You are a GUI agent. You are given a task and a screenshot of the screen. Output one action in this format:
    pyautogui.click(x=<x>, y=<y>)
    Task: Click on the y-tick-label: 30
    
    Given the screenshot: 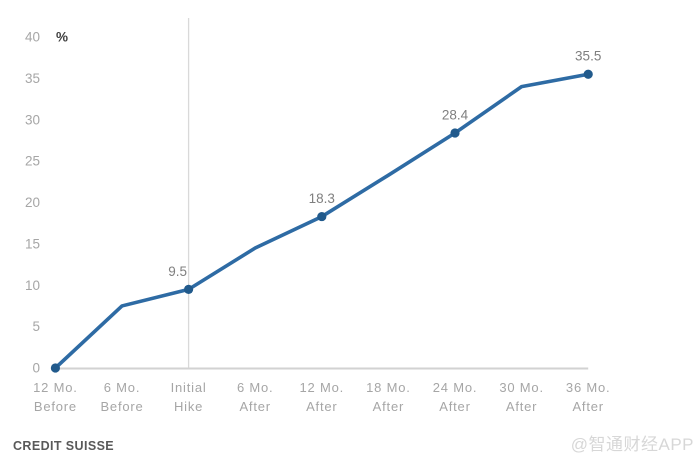 What is the action you would take?
    pyautogui.click(x=32, y=119)
    